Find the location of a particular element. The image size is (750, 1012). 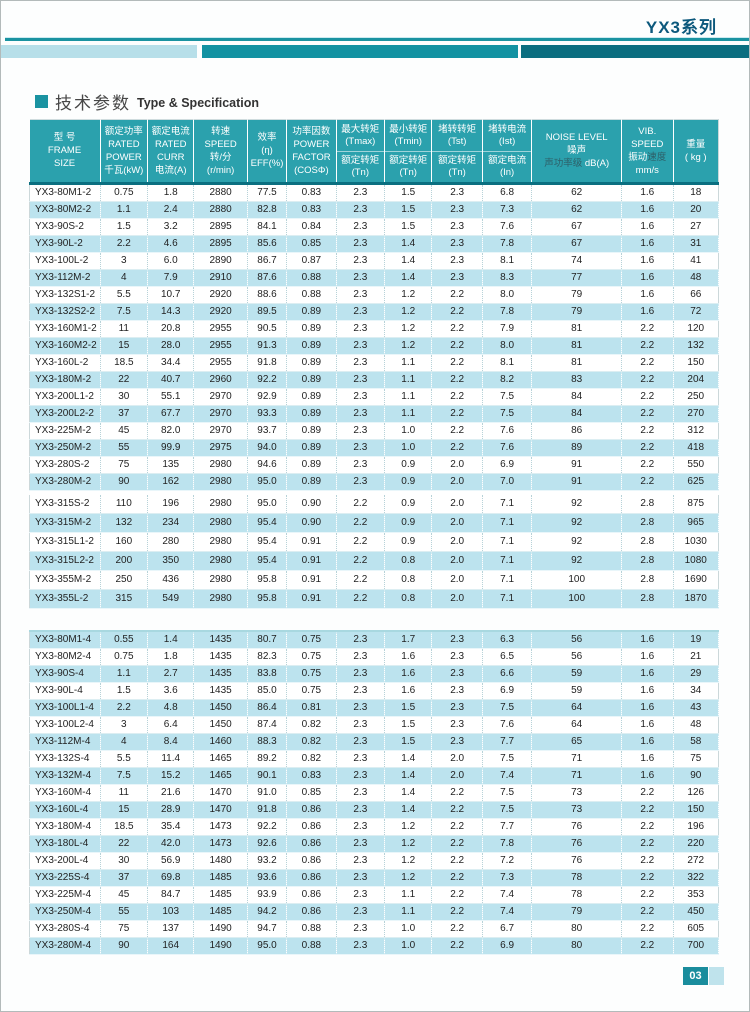

header-text: 噪声 is located at coordinates (577, 150).